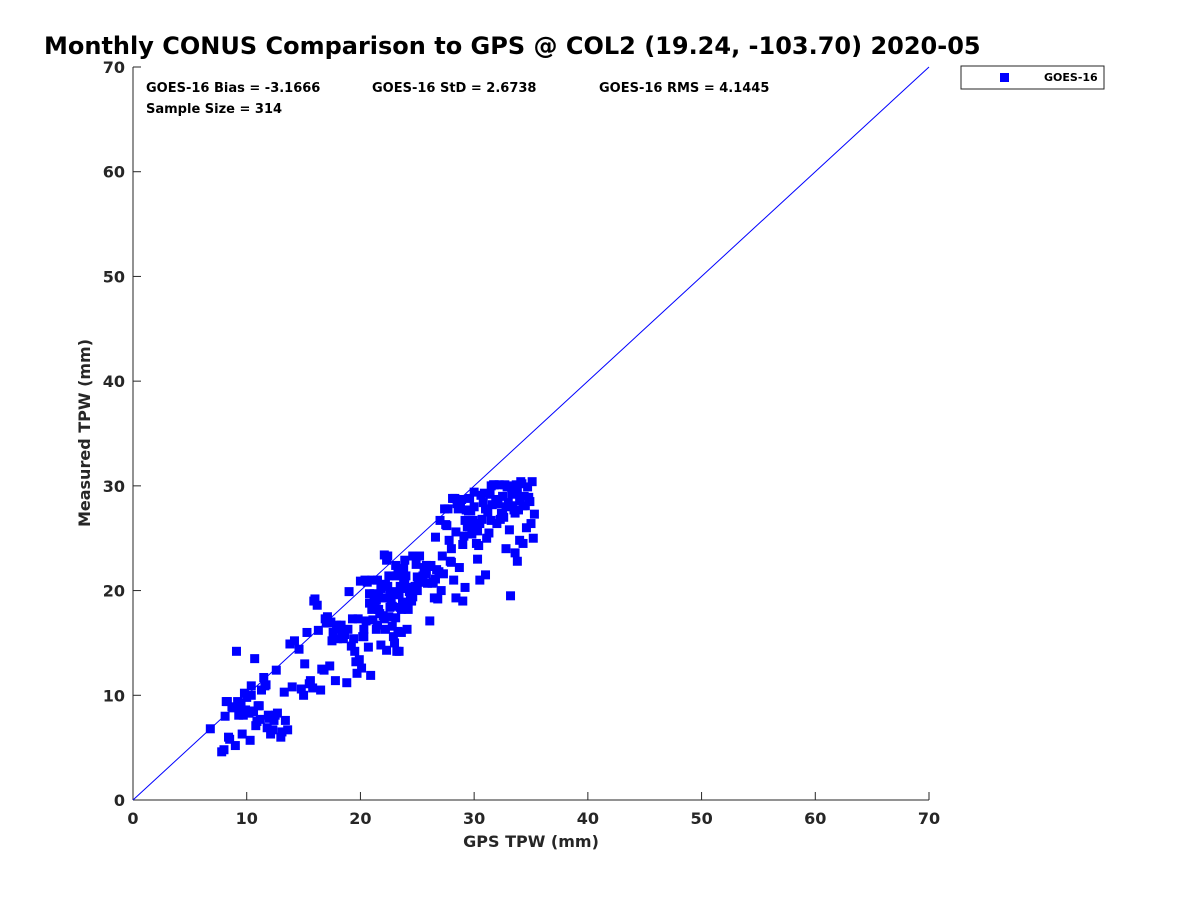 This screenshot has width=1200, height=900. Describe the element at coordinates (684, 88) in the screenshot. I see `stat-rms: GOES-16 RMS = 4.1445` at that location.